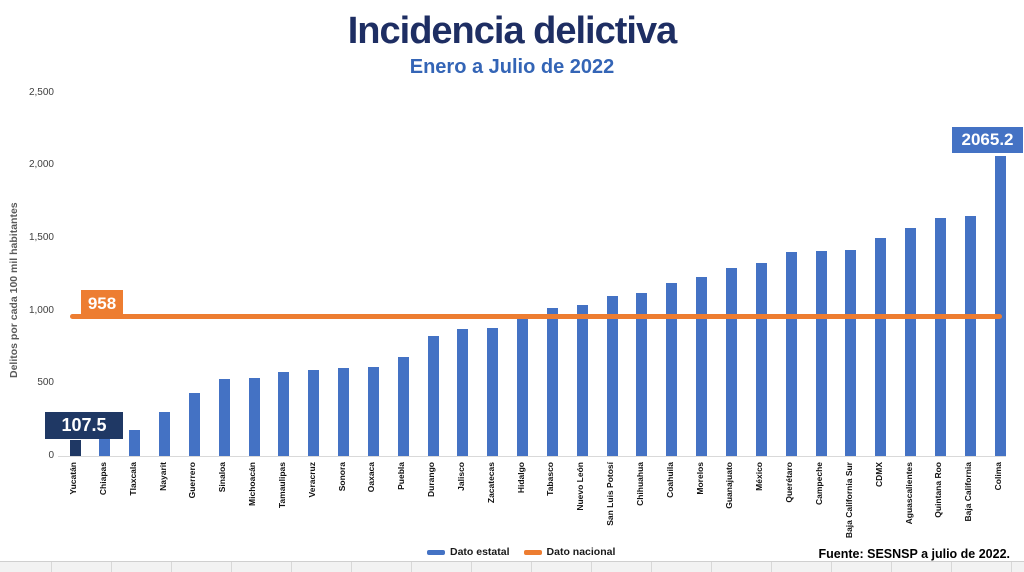 This screenshot has height=572, width=1024. I want to click on national-average-line, so click(536, 316).